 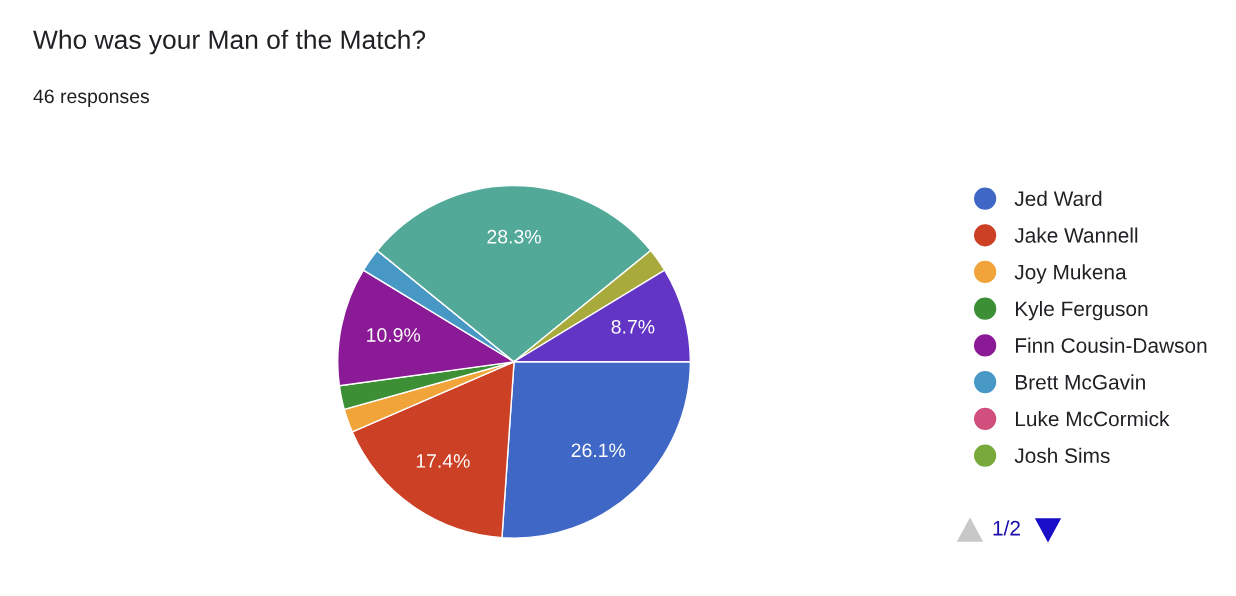 What do you see at coordinates (1111, 345) in the screenshot?
I see `legend-label: Finn Cousin-Dawson` at bounding box center [1111, 345].